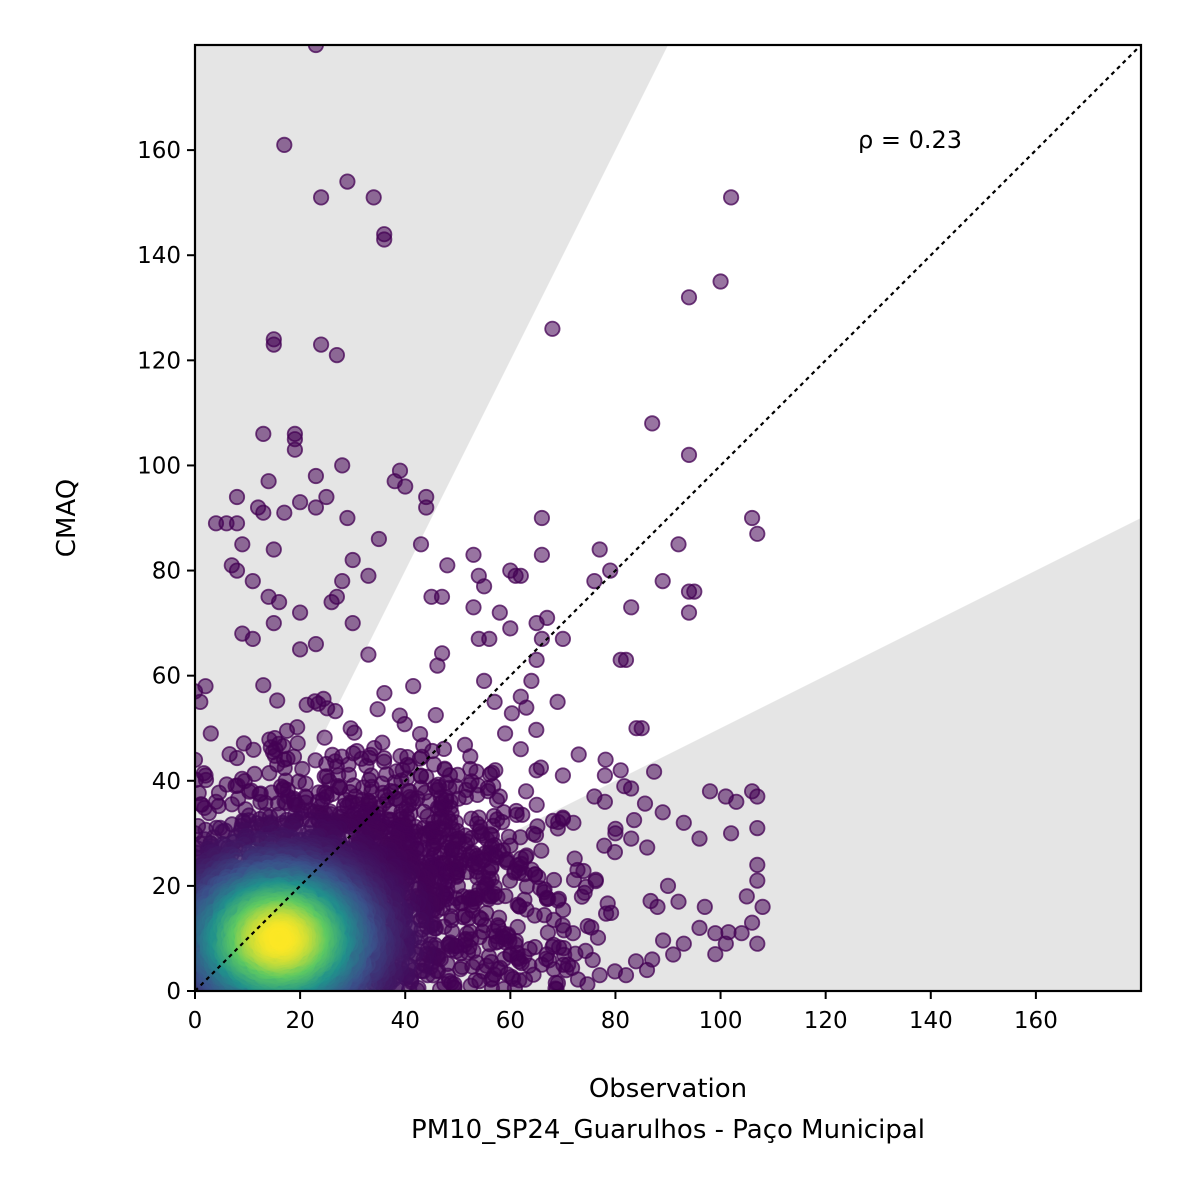  I want to click on y-tick-label: 60, so click(166, 677).